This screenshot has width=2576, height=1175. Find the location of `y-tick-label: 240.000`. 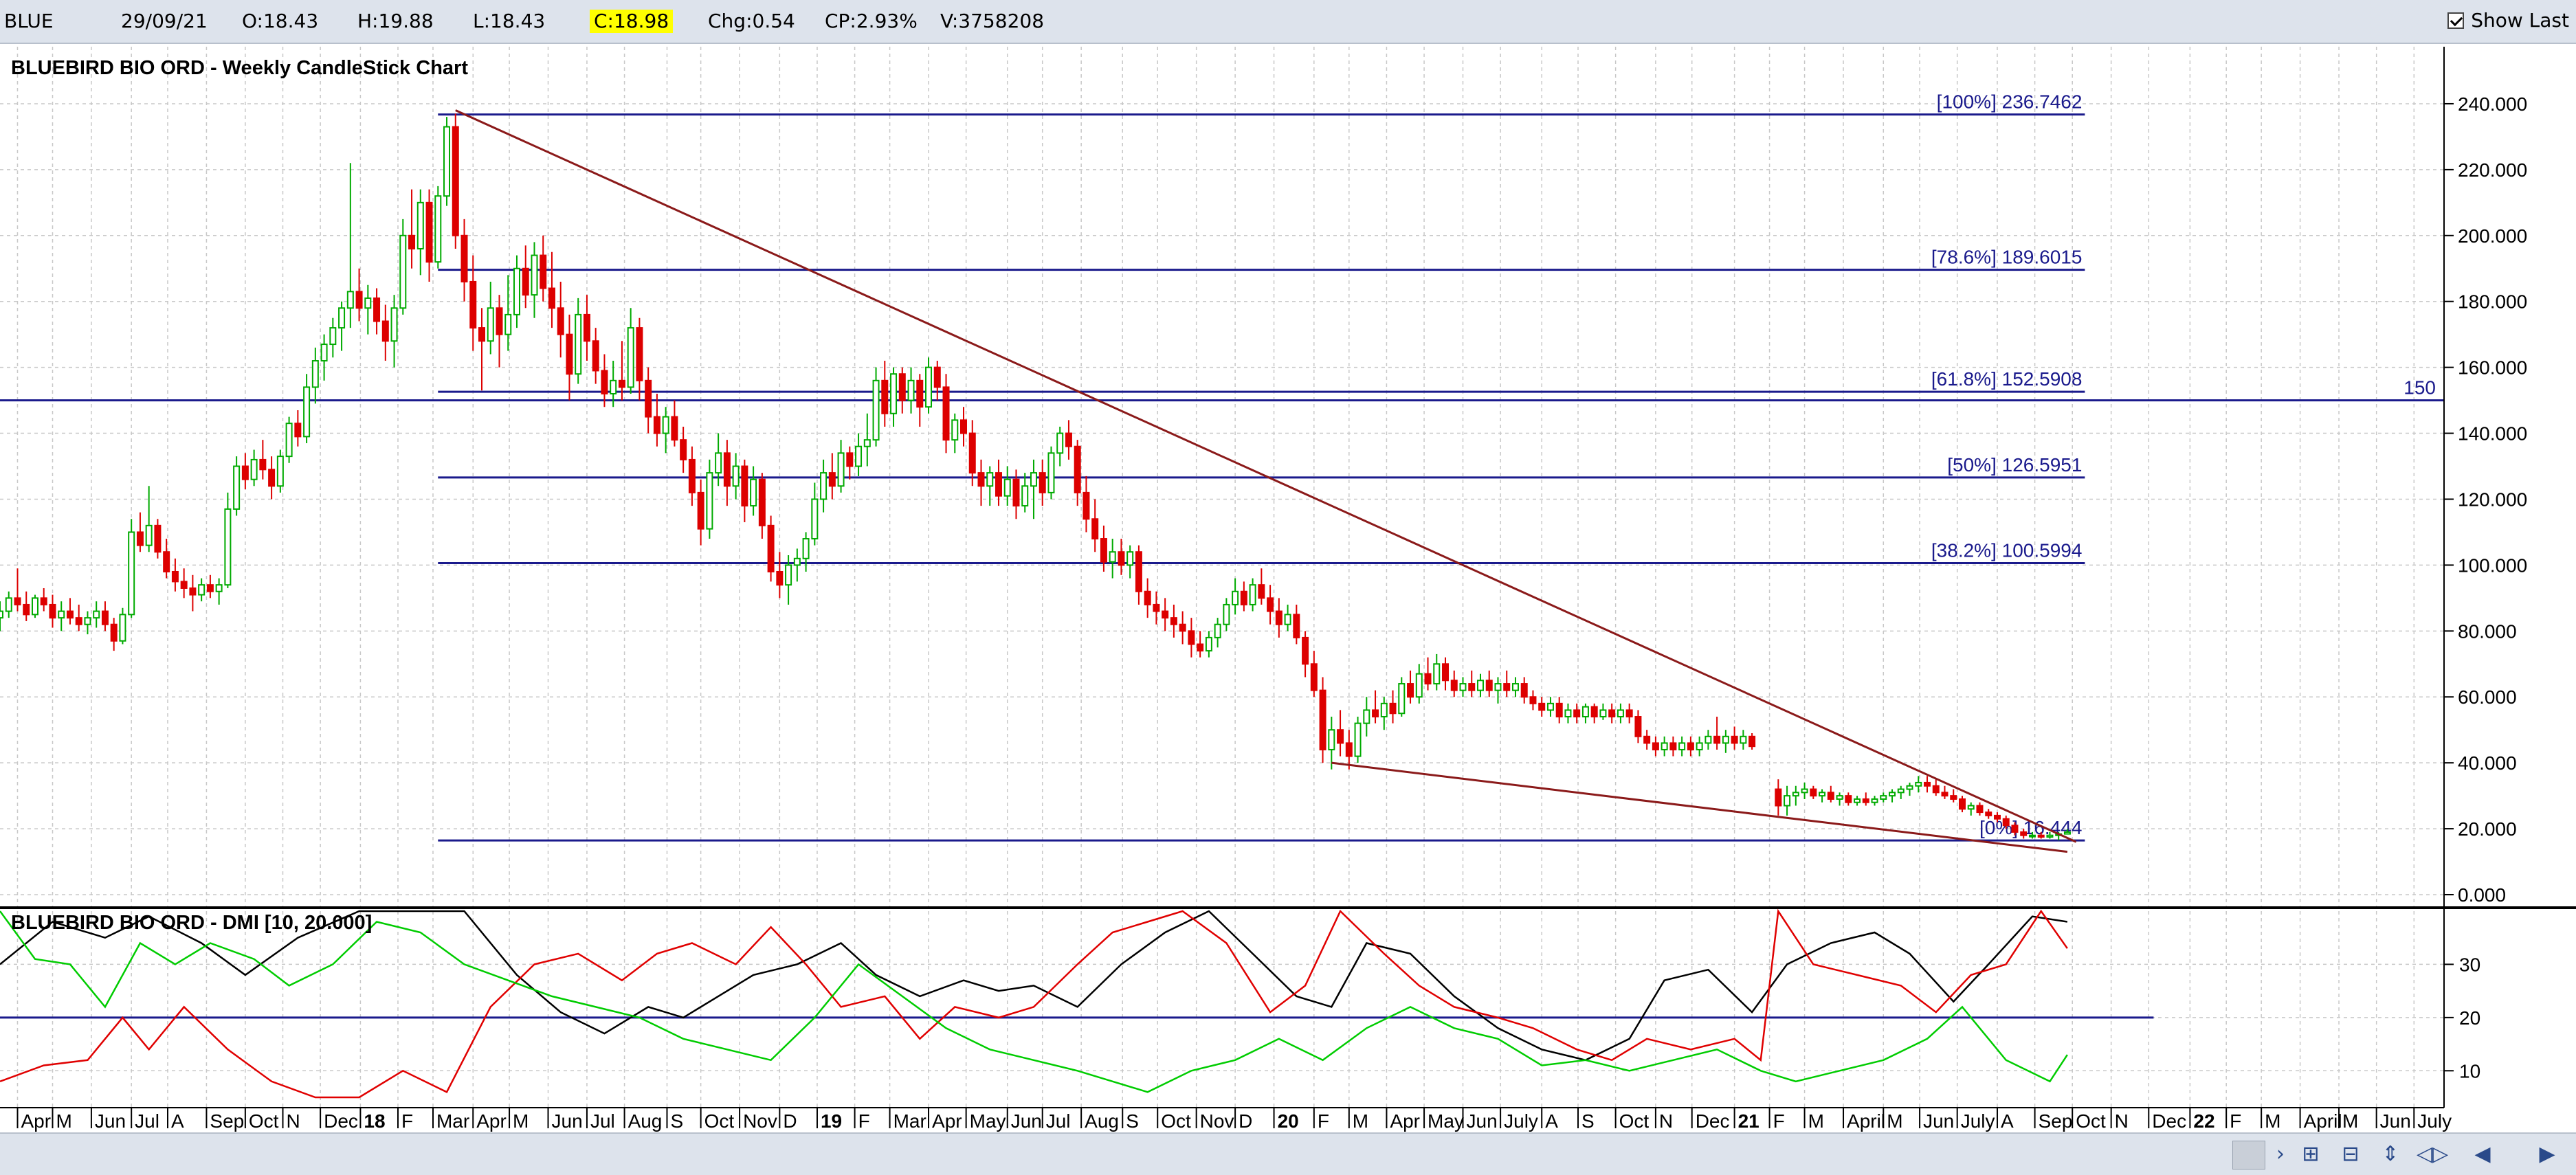

y-tick-label: 240.000 is located at coordinates (2492, 104).